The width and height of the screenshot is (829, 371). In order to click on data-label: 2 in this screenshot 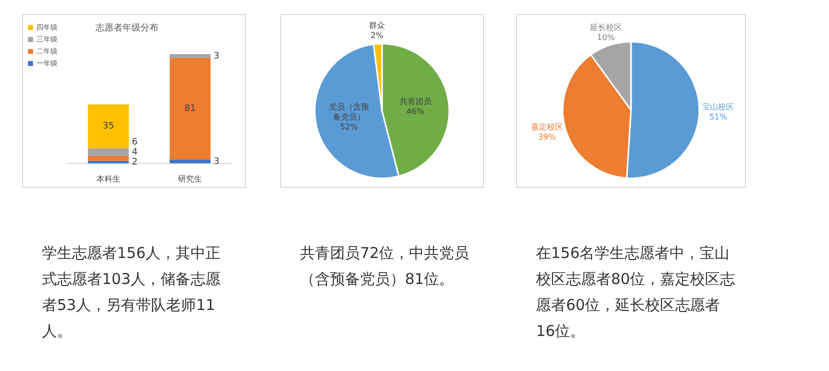, I will do `click(135, 162)`.